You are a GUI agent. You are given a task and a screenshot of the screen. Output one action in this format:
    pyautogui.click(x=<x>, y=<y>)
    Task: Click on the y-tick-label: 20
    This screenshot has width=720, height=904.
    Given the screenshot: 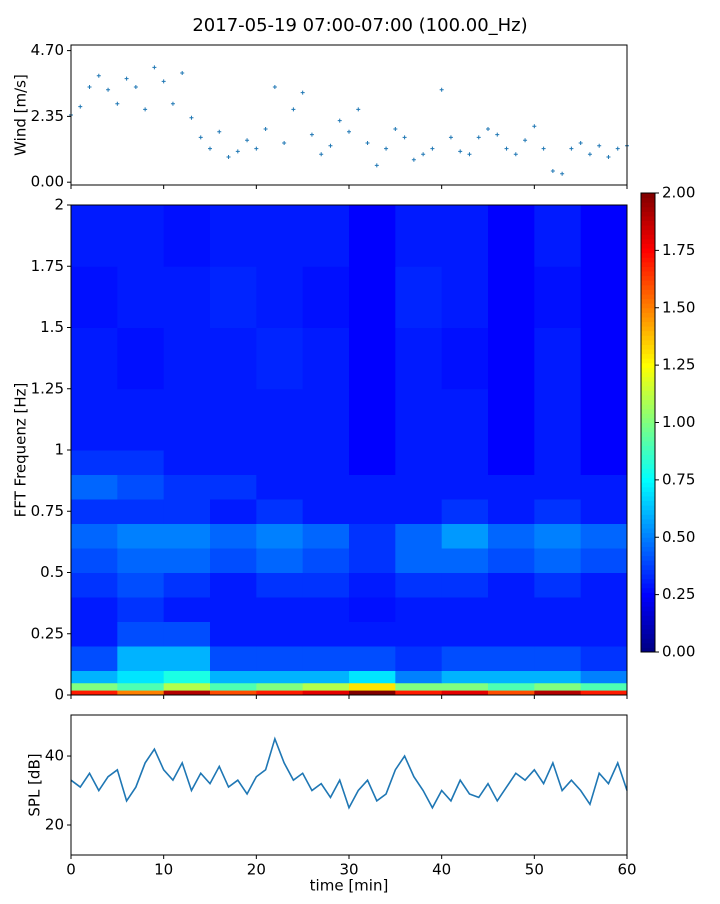 What is the action you would take?
    pyautogui.click(x=54, y=825)
    